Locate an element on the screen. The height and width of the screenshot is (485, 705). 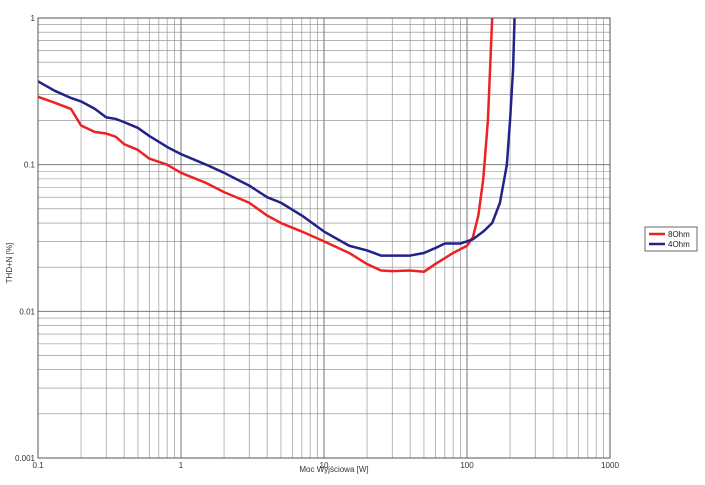
y-tick-label: 1 is located at coordinates (33, 18).